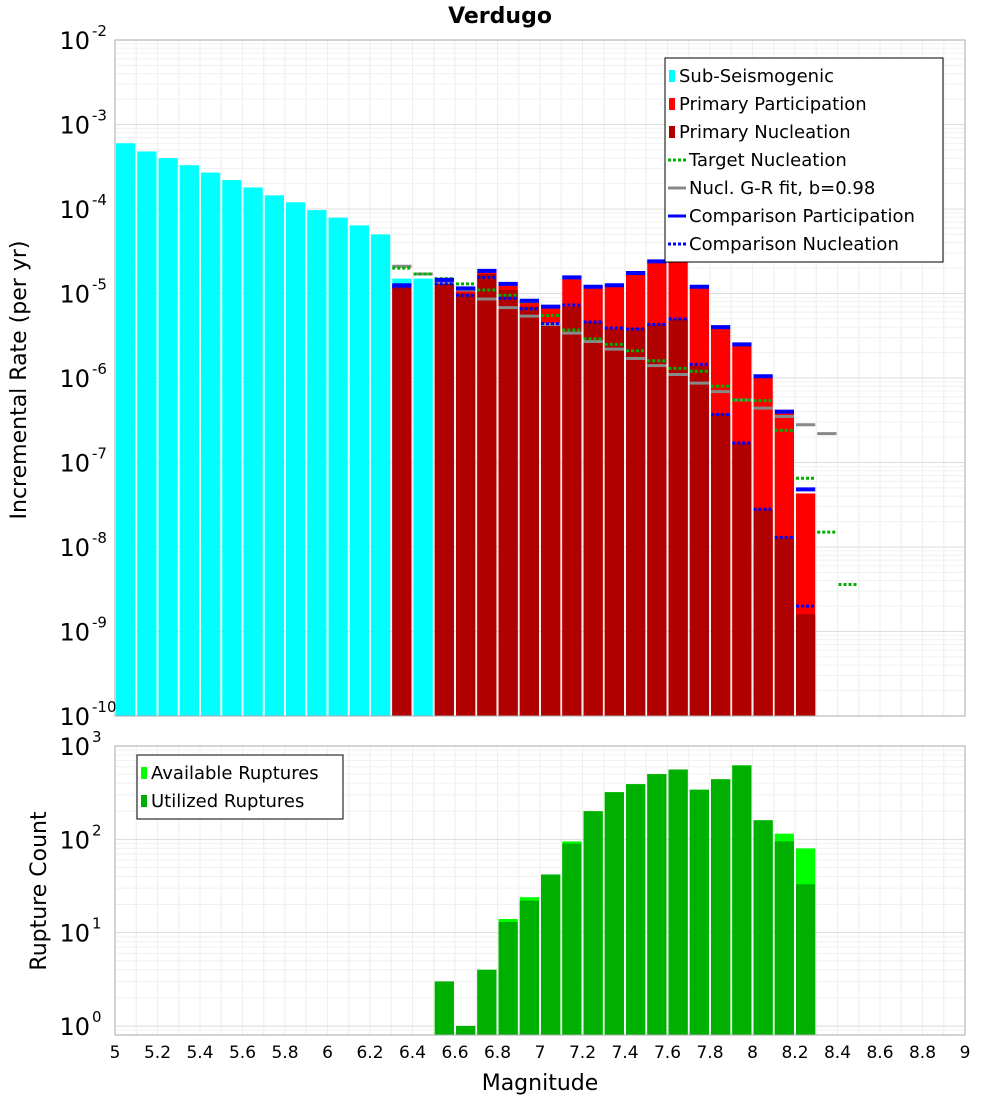 The image size is (1000, 1100). Describe the element at coordinates (756, 76) in the screenshot. I see `legend-label: Sub-Seismogenic` at that location.